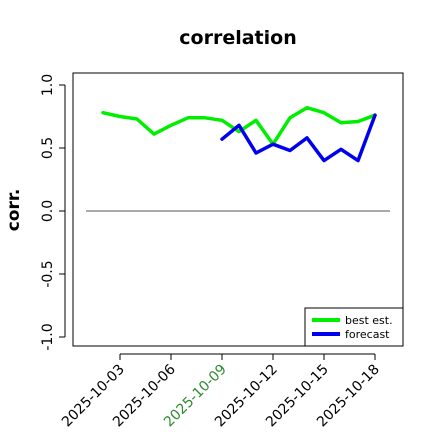 The width and height of the screenshot is (440, 440). Describe the element at coordinates (367, 334) in the screenshot. I see `legend-label-forecast: forecast` at that location.